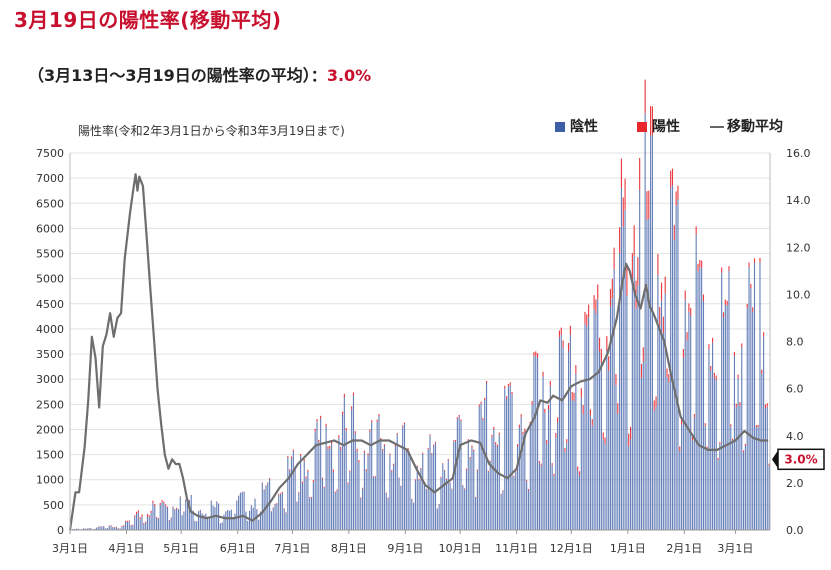  Describe the element at coordinates (70, 548) in the screenshot. I see `x-tick-label: 3月1日` at that location.